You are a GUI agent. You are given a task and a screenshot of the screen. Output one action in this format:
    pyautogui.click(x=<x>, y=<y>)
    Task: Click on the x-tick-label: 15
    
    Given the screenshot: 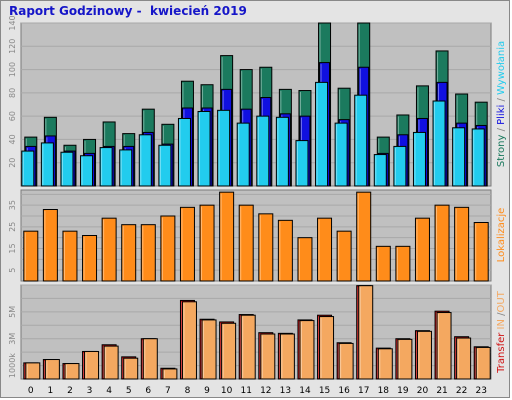 What is the action you would take?
    pyautogui.click(x=324, y=391)
    